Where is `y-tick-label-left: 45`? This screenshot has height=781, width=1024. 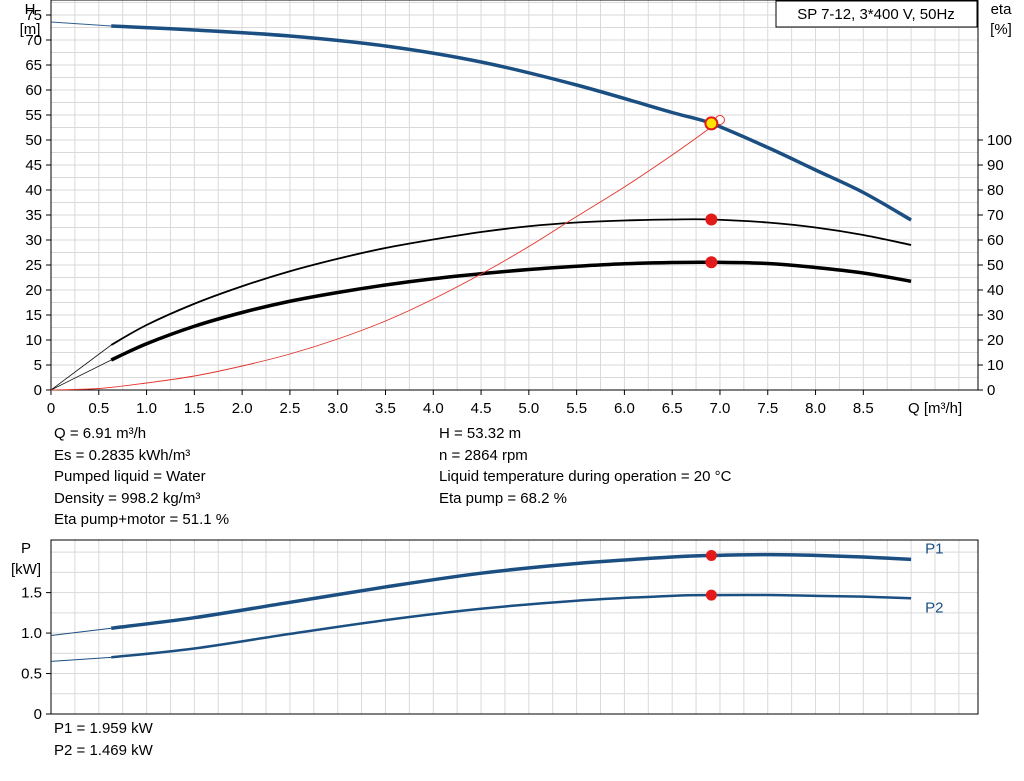
y-tick-label-left: 45 is located at coordinates (33, 165).